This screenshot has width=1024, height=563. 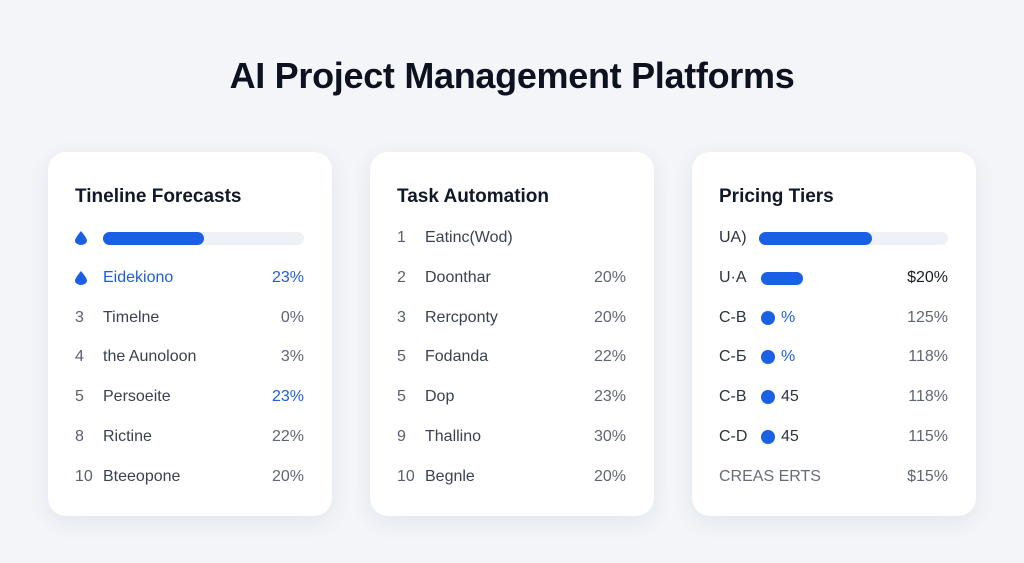 What do you see at coordinates (79, 436) in the screenshot?
I see `list-item-number: 8` at bounding box center [79, 436].